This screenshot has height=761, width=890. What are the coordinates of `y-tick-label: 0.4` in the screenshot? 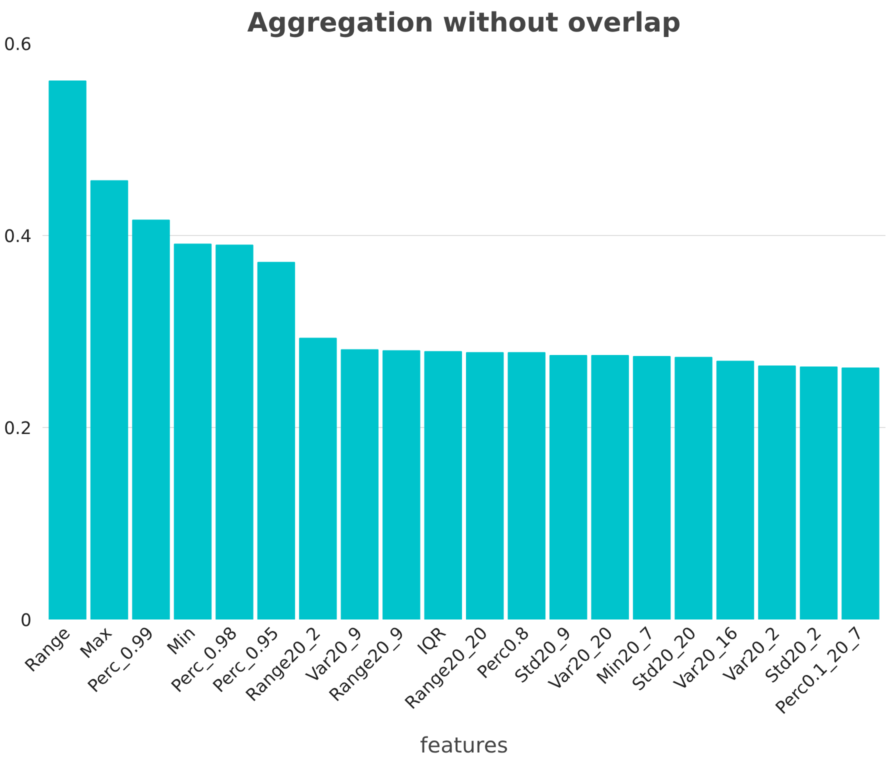 It's located at (18, 237).